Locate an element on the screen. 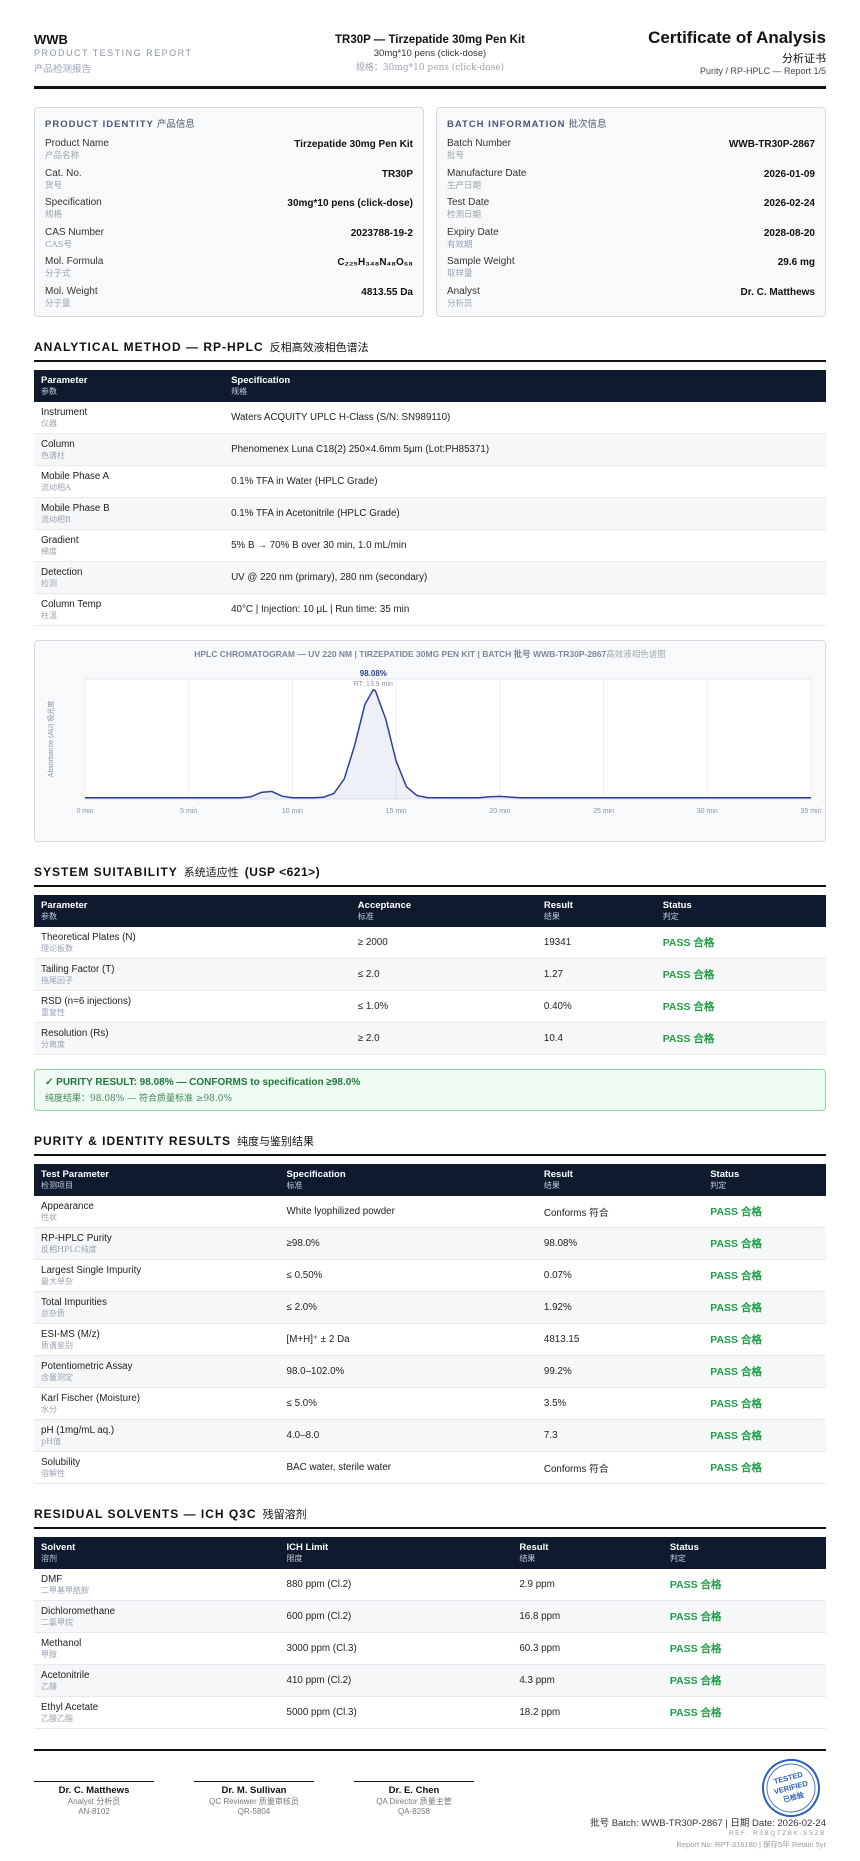 Image resolution: width=860 pixels, height=1861 pixels. info-row: Specification 规格 30mg*10 pens (click-dose) is located at coordinates (229, 212).